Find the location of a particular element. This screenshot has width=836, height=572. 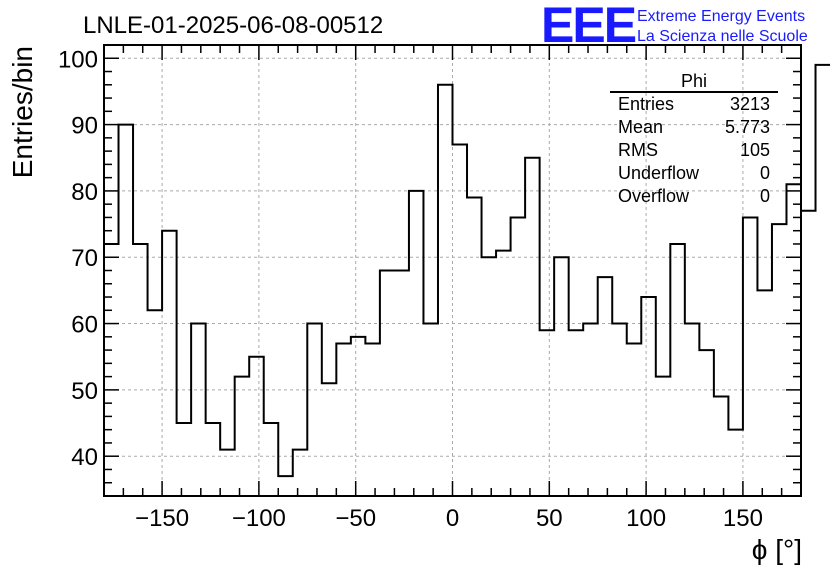

y-tick-label: 80 is located at coordinates (84, 192).